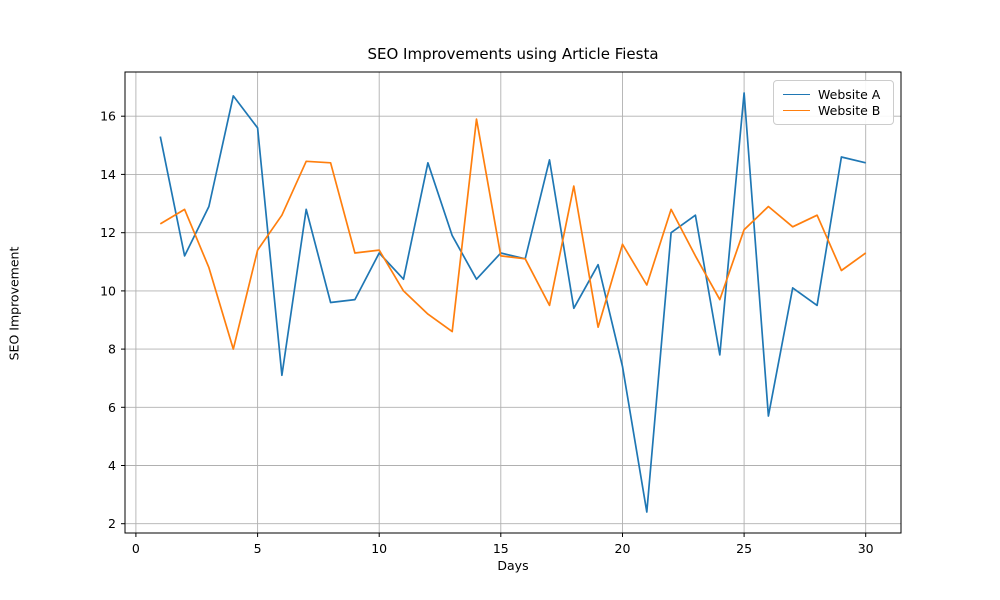 This screenshot has height=600, width=1000. I want to click on x-tick-label: 25, so click(744, 548).